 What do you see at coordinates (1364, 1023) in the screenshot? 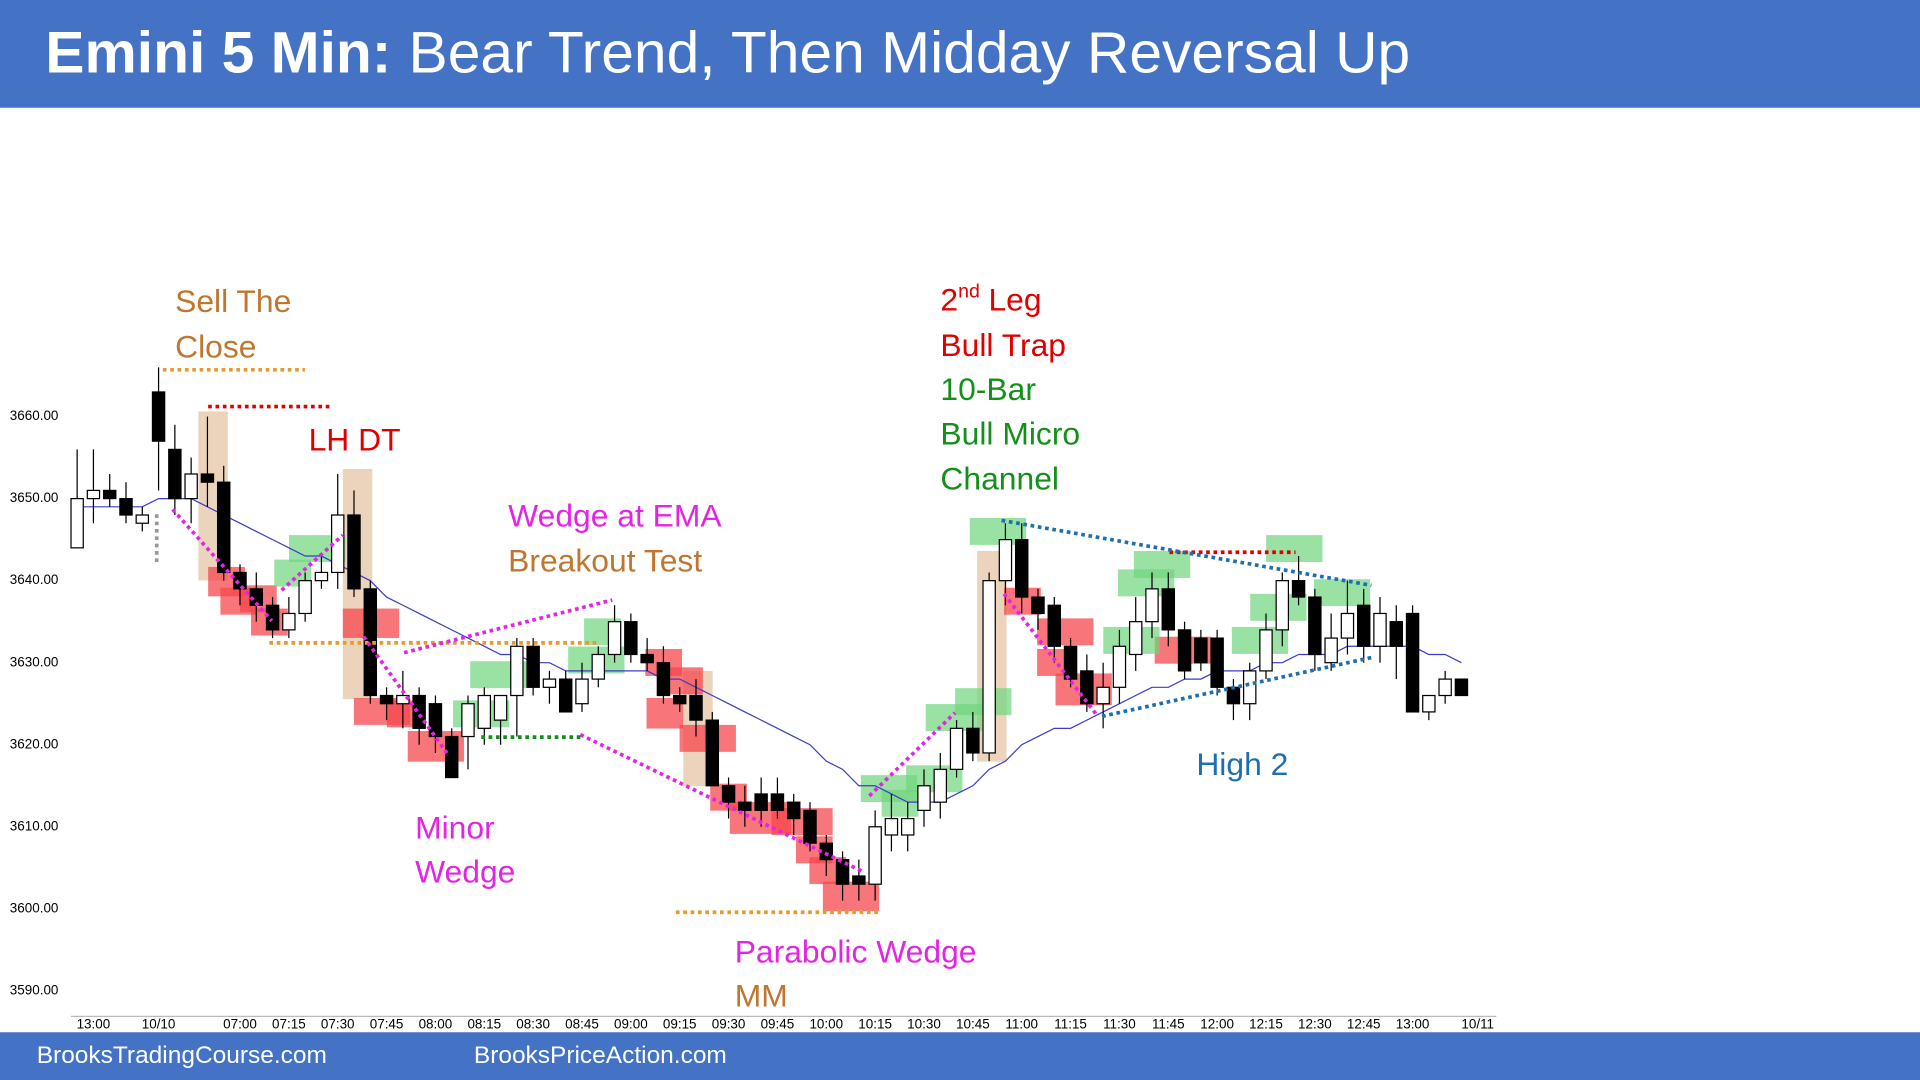
I see `x-tick-label: 12:45` at bounding box center [1364, 1023].